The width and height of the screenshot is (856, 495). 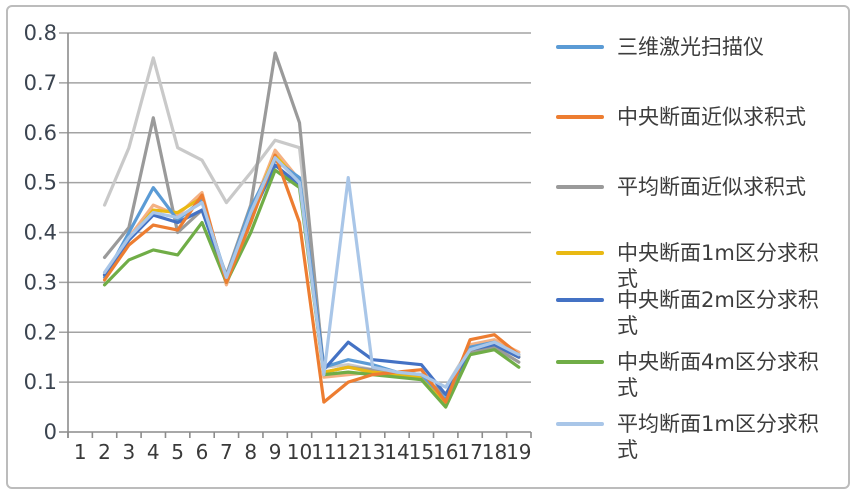 I want to click on x-tick-label: 4, so click(x=153, y=452).